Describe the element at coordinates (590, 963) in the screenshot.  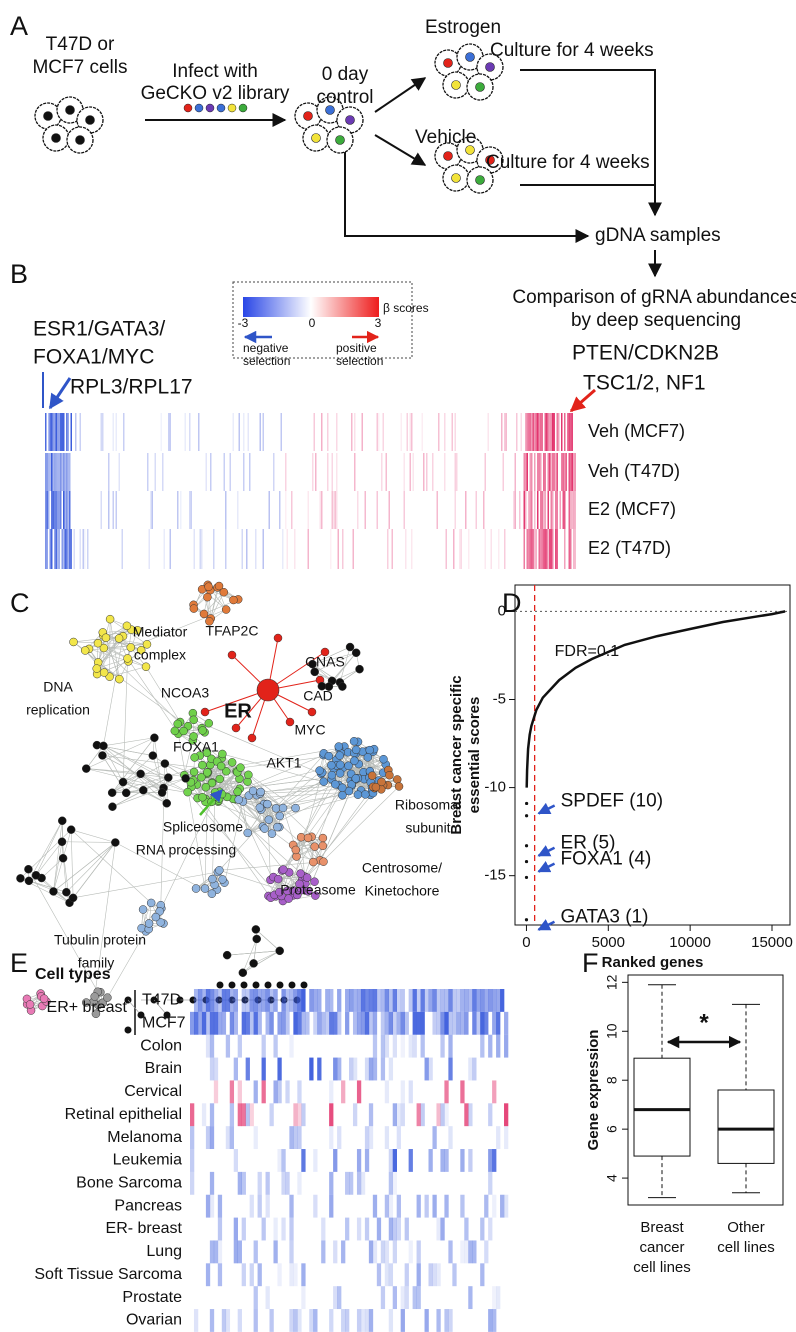
I see `panel-label: F` at that location.